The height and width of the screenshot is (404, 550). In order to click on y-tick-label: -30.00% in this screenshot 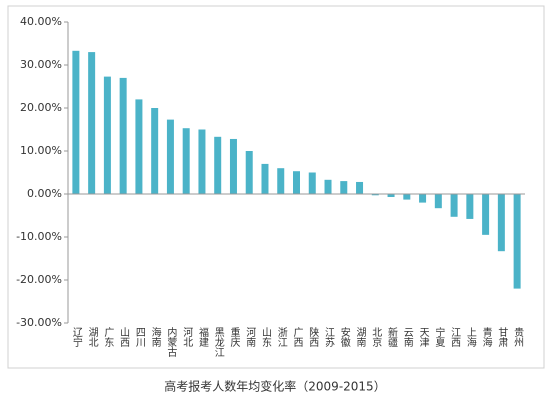, I will do `click(39, 322)`.